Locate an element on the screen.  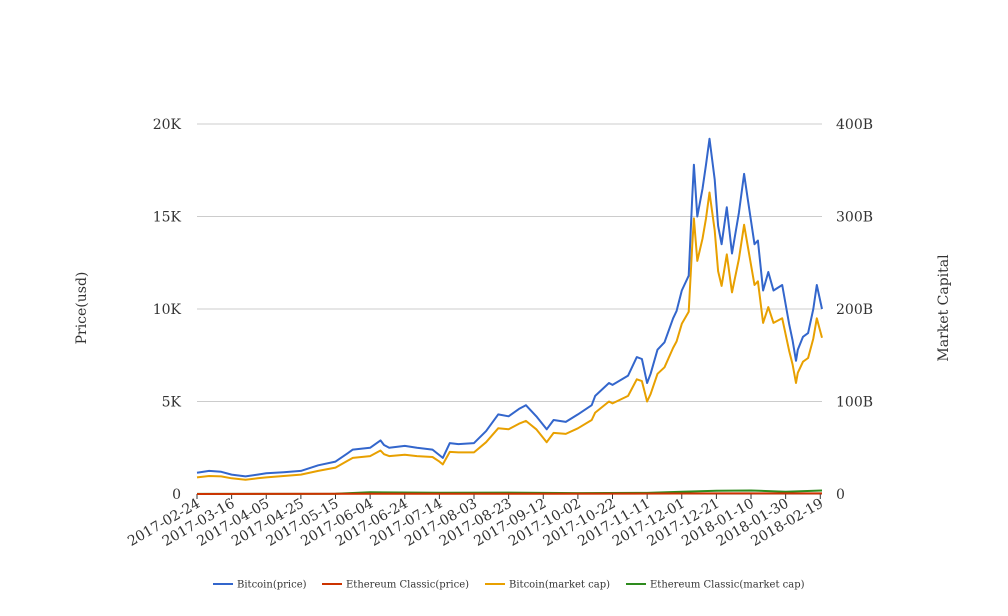
legend-label: Ethereum Classic(market cap) is located at coordinates (727, 585).